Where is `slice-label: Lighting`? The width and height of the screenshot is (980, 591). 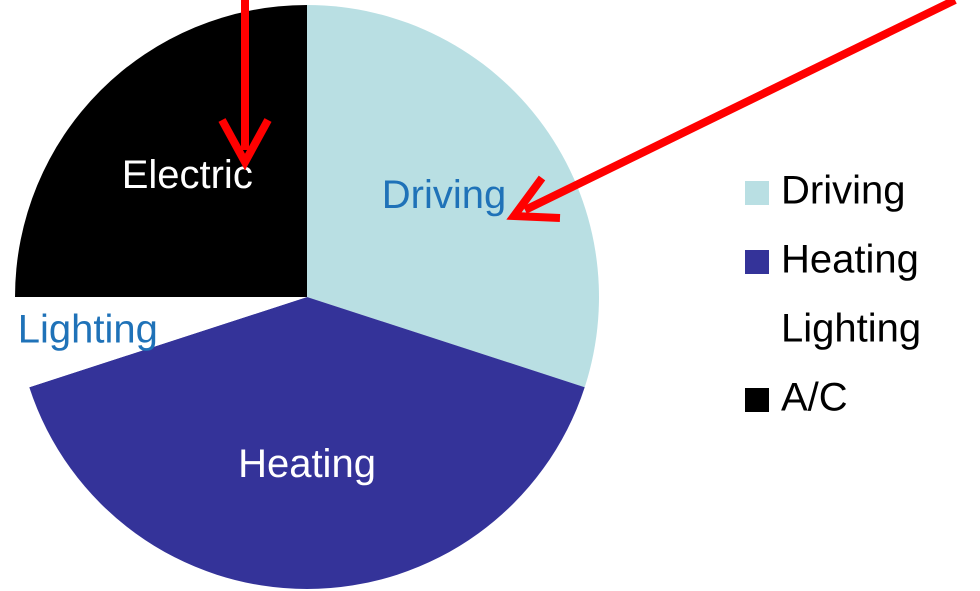
slice-label: Lighting is located at coordinates (88, 329).